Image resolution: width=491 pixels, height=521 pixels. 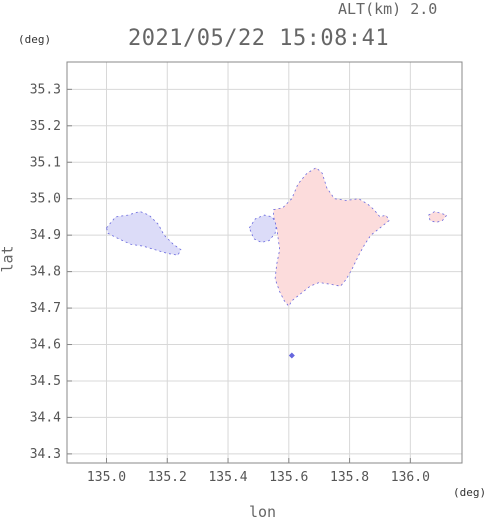 I want to click on y-tick-label: 35.0, so click(x=45, y=199).